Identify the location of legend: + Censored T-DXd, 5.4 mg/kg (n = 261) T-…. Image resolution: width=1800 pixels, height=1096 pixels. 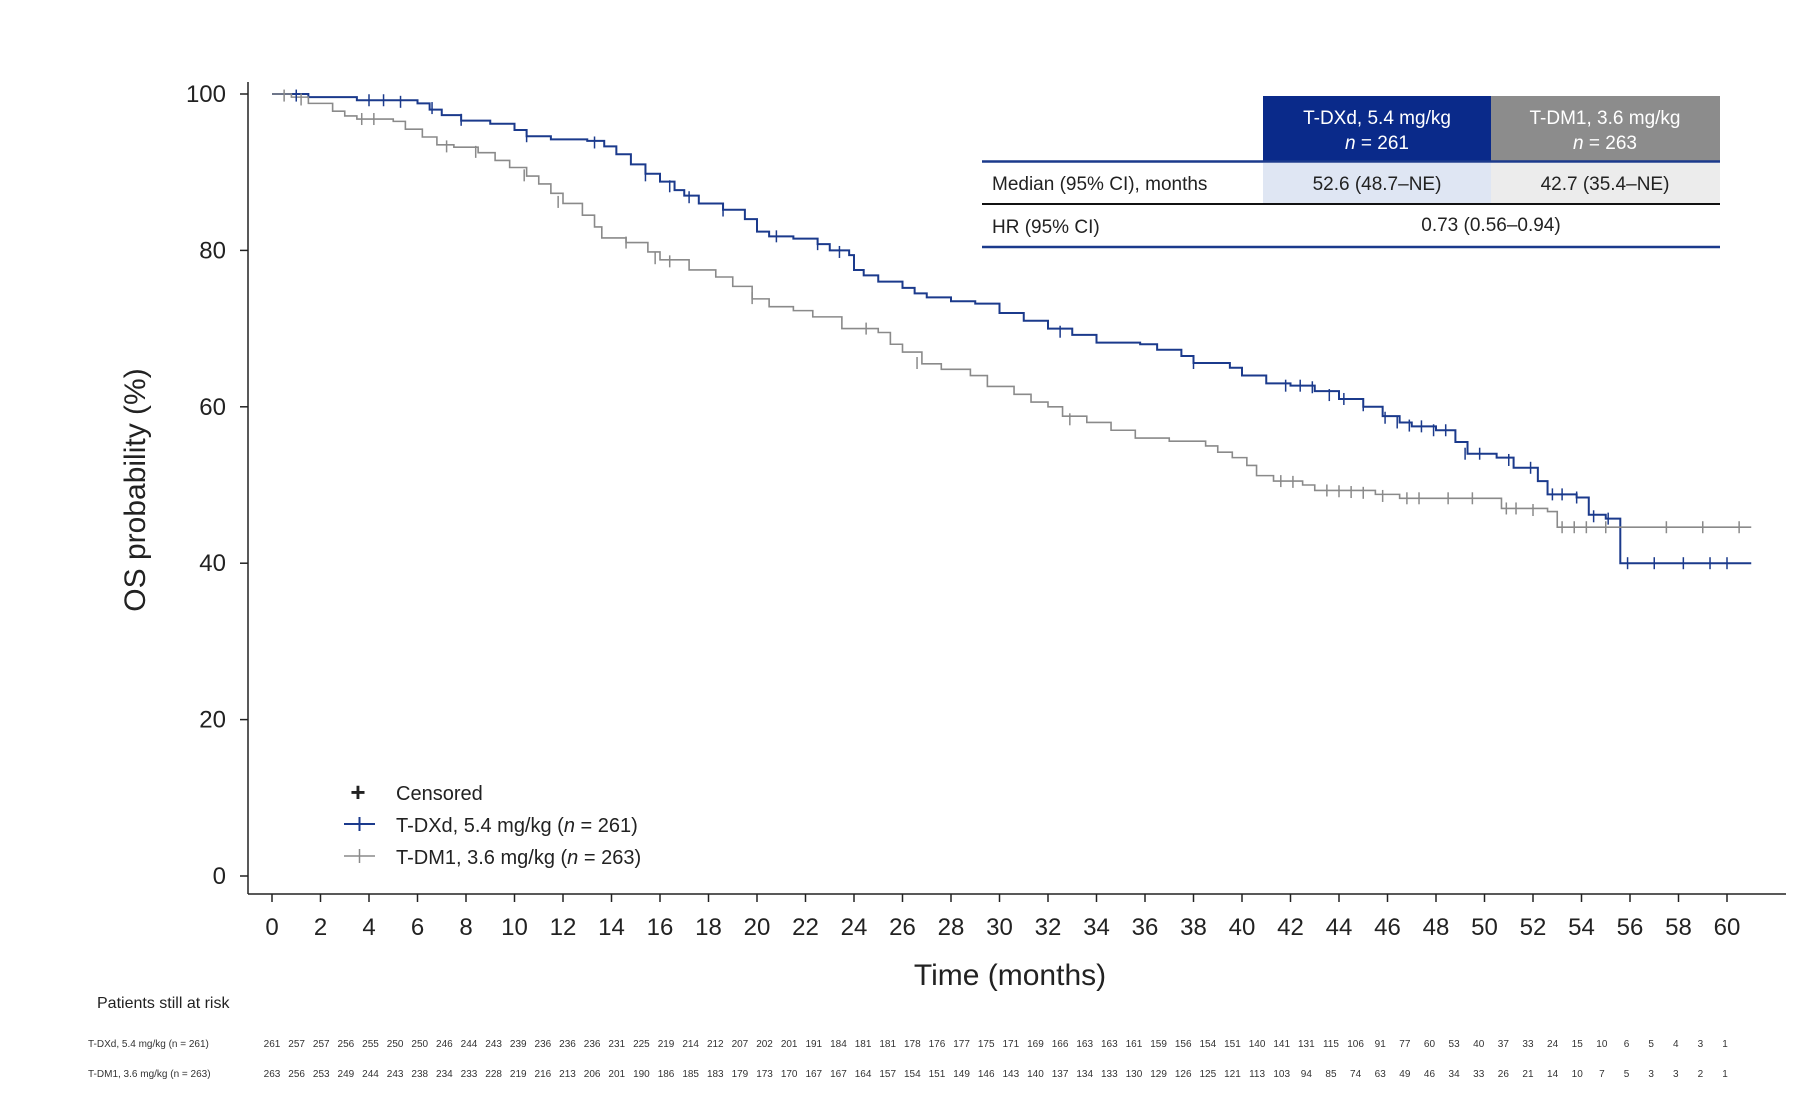
(492, 823).